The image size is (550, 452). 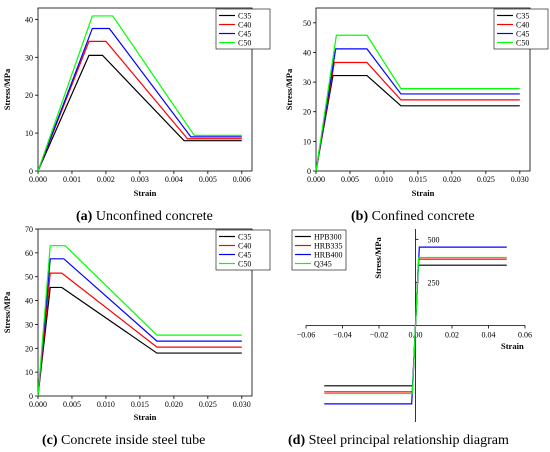 What do you see at coordinates (342, 335) in the screenshot?
I see `x-tick-label: −0.04` at bounding box center [342, 335].